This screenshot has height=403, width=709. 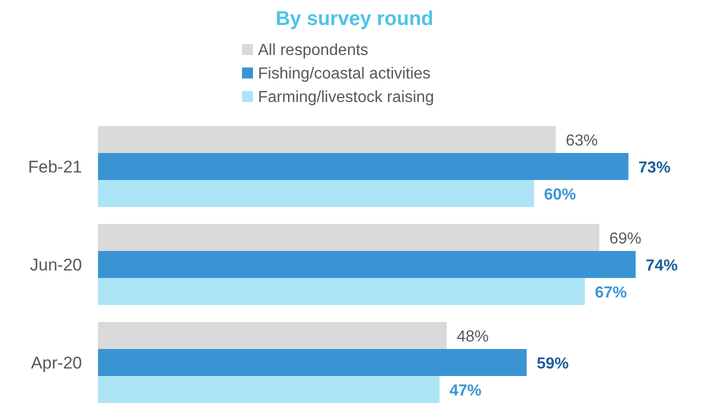 I want to click on data-label: 47%, so click(x=466, y=391).